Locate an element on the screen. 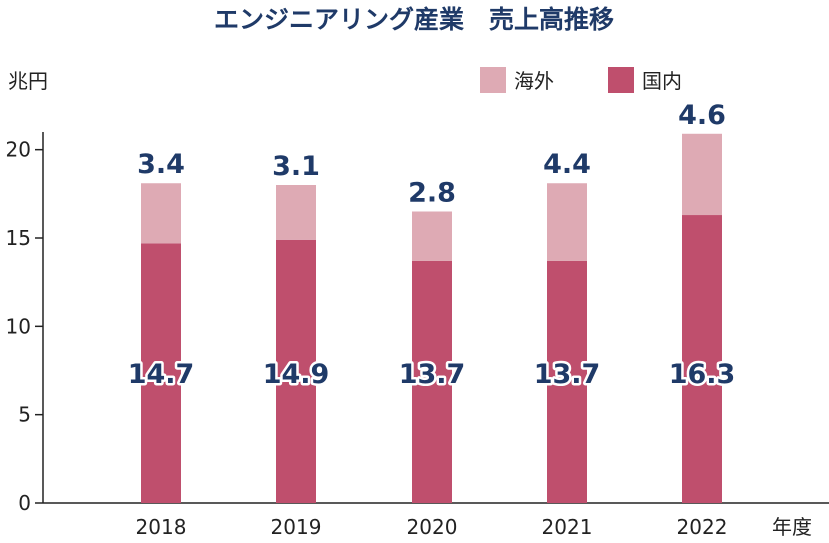  x-axis-label: 年度 is located at coordinates (792, 527).